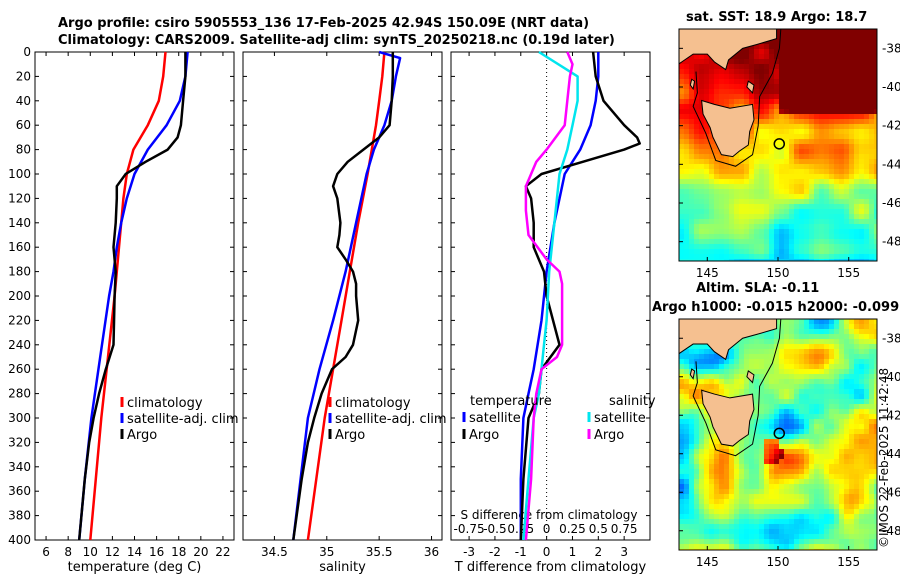 The height and width of the screenshot is (580, 900). Describe the element at coordinates (620, 418) in the screenshot. I see `difference-legend-label: satellite` at that location.